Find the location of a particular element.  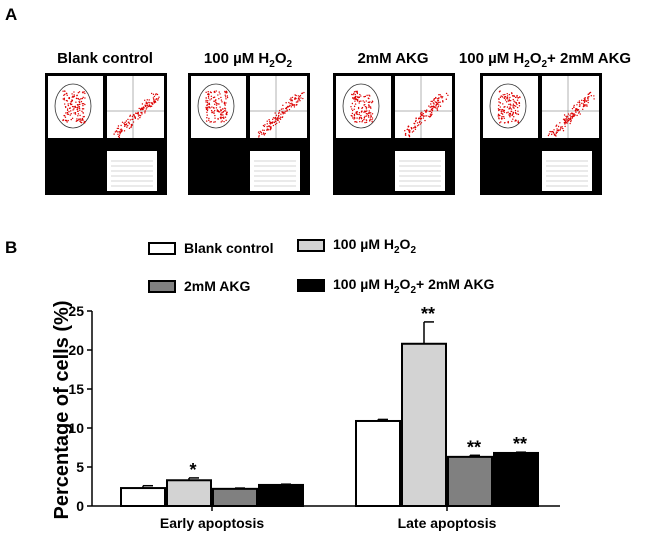

y-tick-label: 20 is located at coordinates (76, 350).